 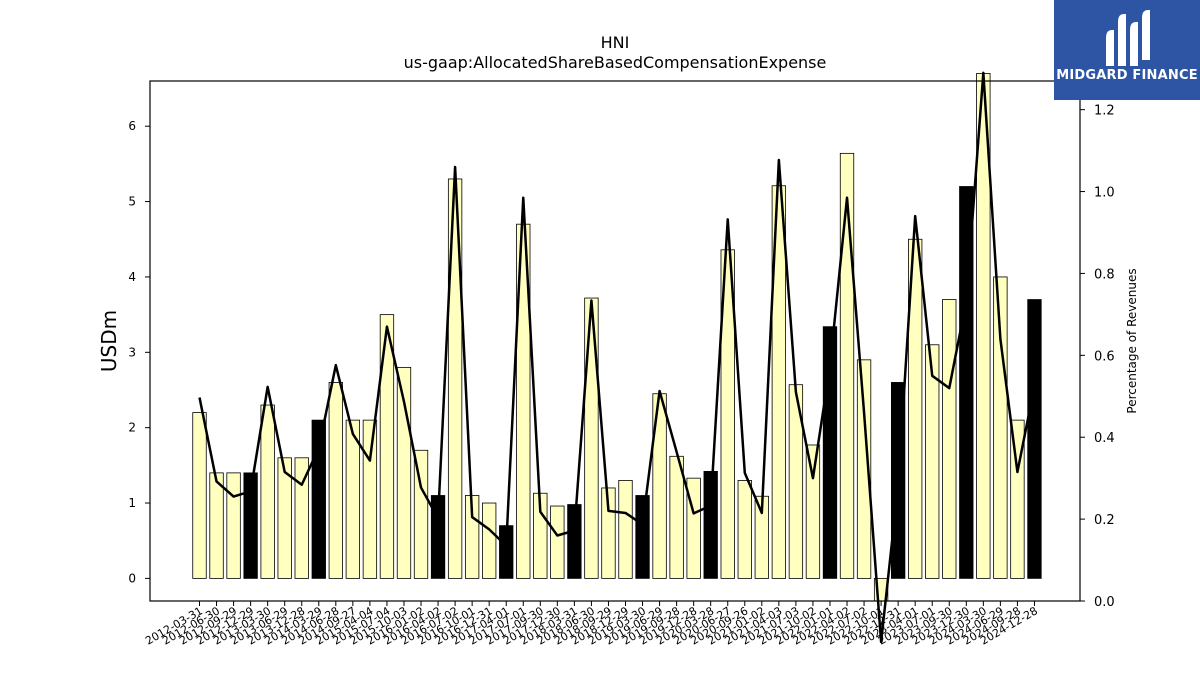 I want to click on y-tick-label: 4, so click(x=132, y=277).